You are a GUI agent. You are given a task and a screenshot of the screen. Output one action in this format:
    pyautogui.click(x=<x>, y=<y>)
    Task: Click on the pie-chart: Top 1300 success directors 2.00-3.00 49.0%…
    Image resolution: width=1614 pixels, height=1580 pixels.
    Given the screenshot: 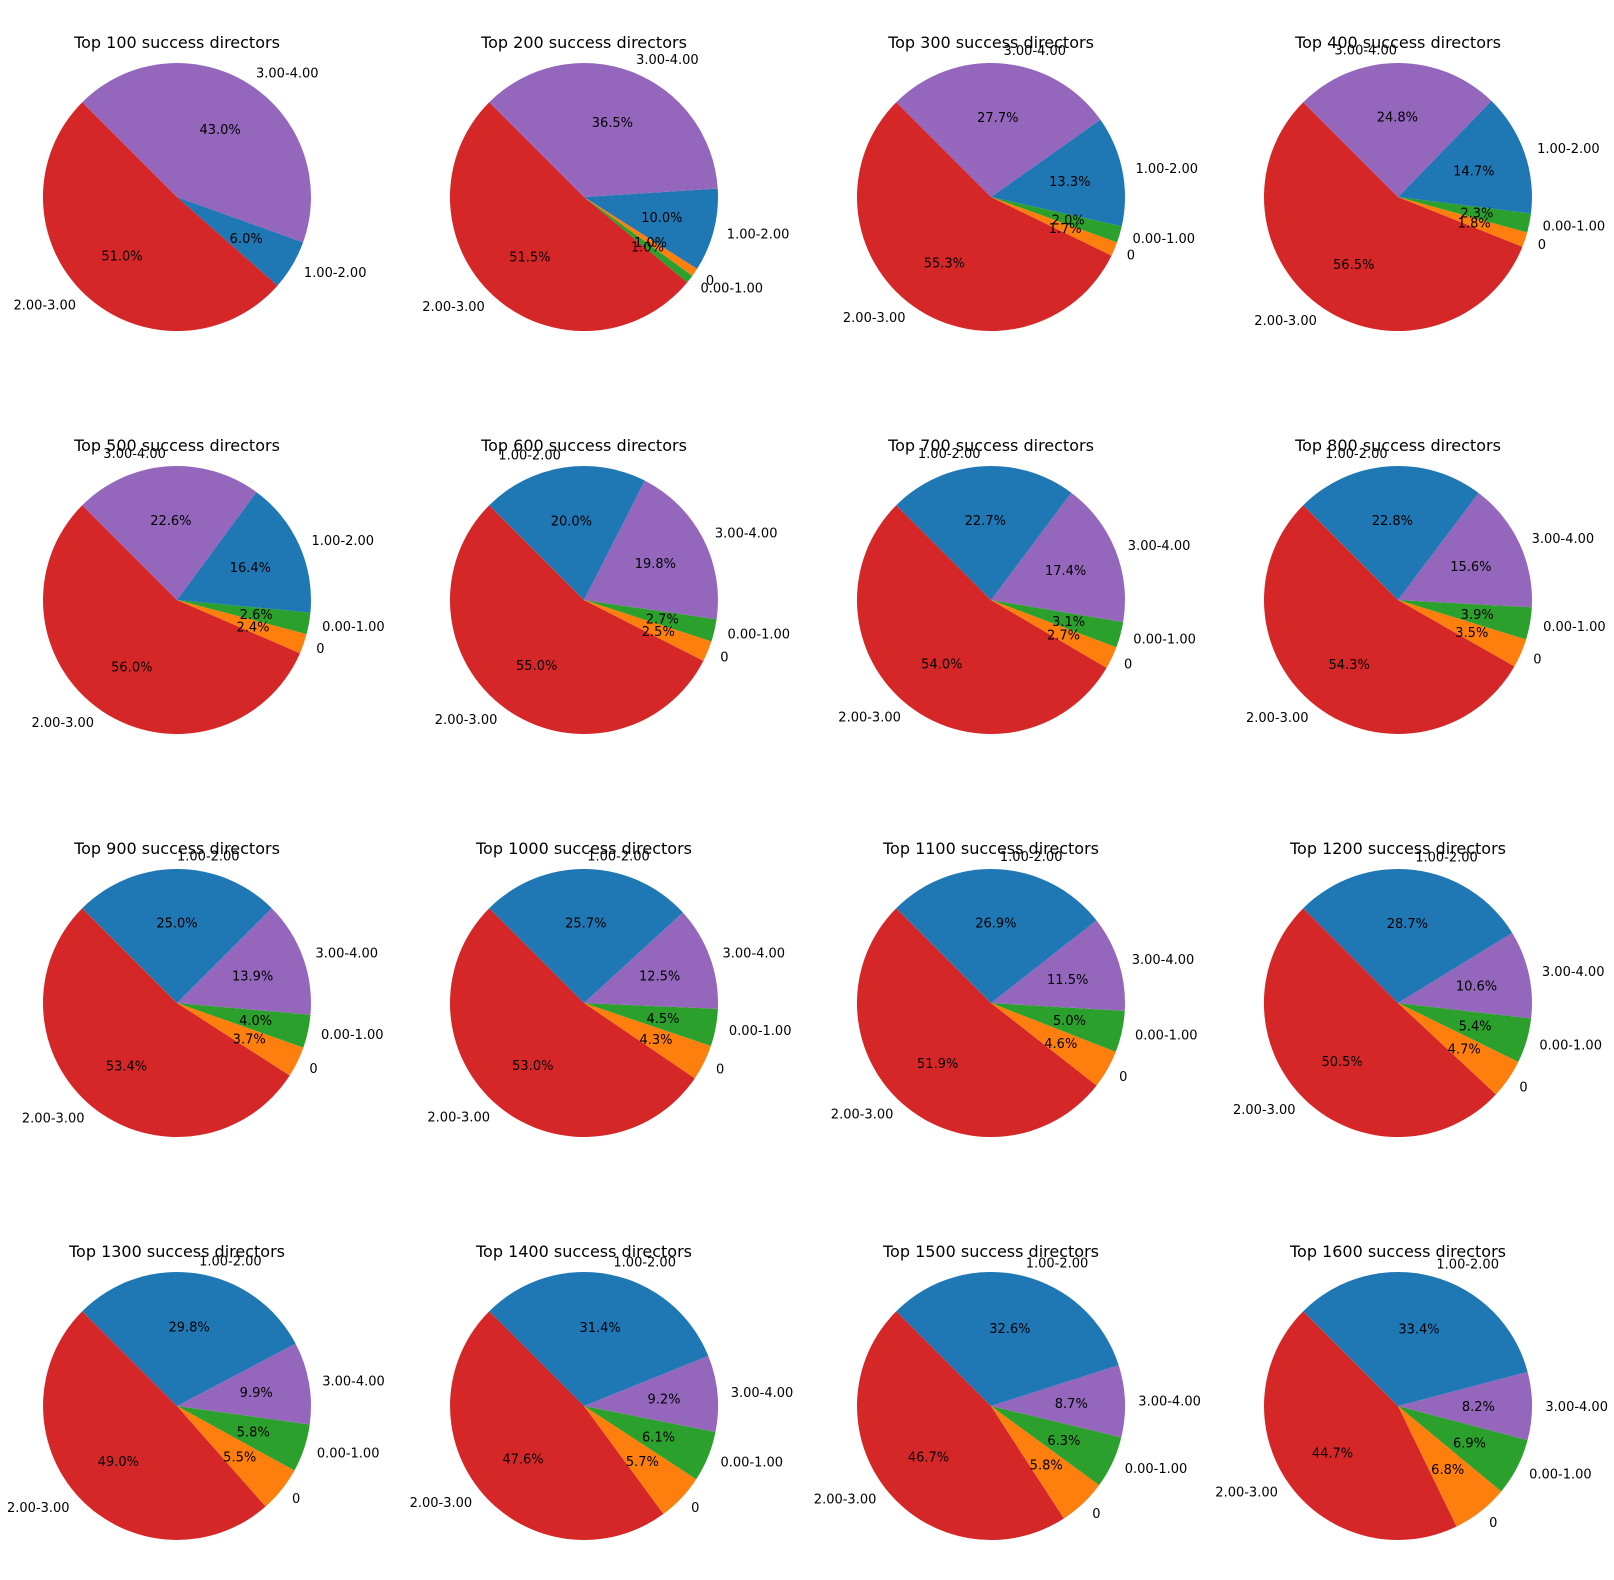 What is the action you would take?
    pyautogui.click(x=196, y=1391)
    